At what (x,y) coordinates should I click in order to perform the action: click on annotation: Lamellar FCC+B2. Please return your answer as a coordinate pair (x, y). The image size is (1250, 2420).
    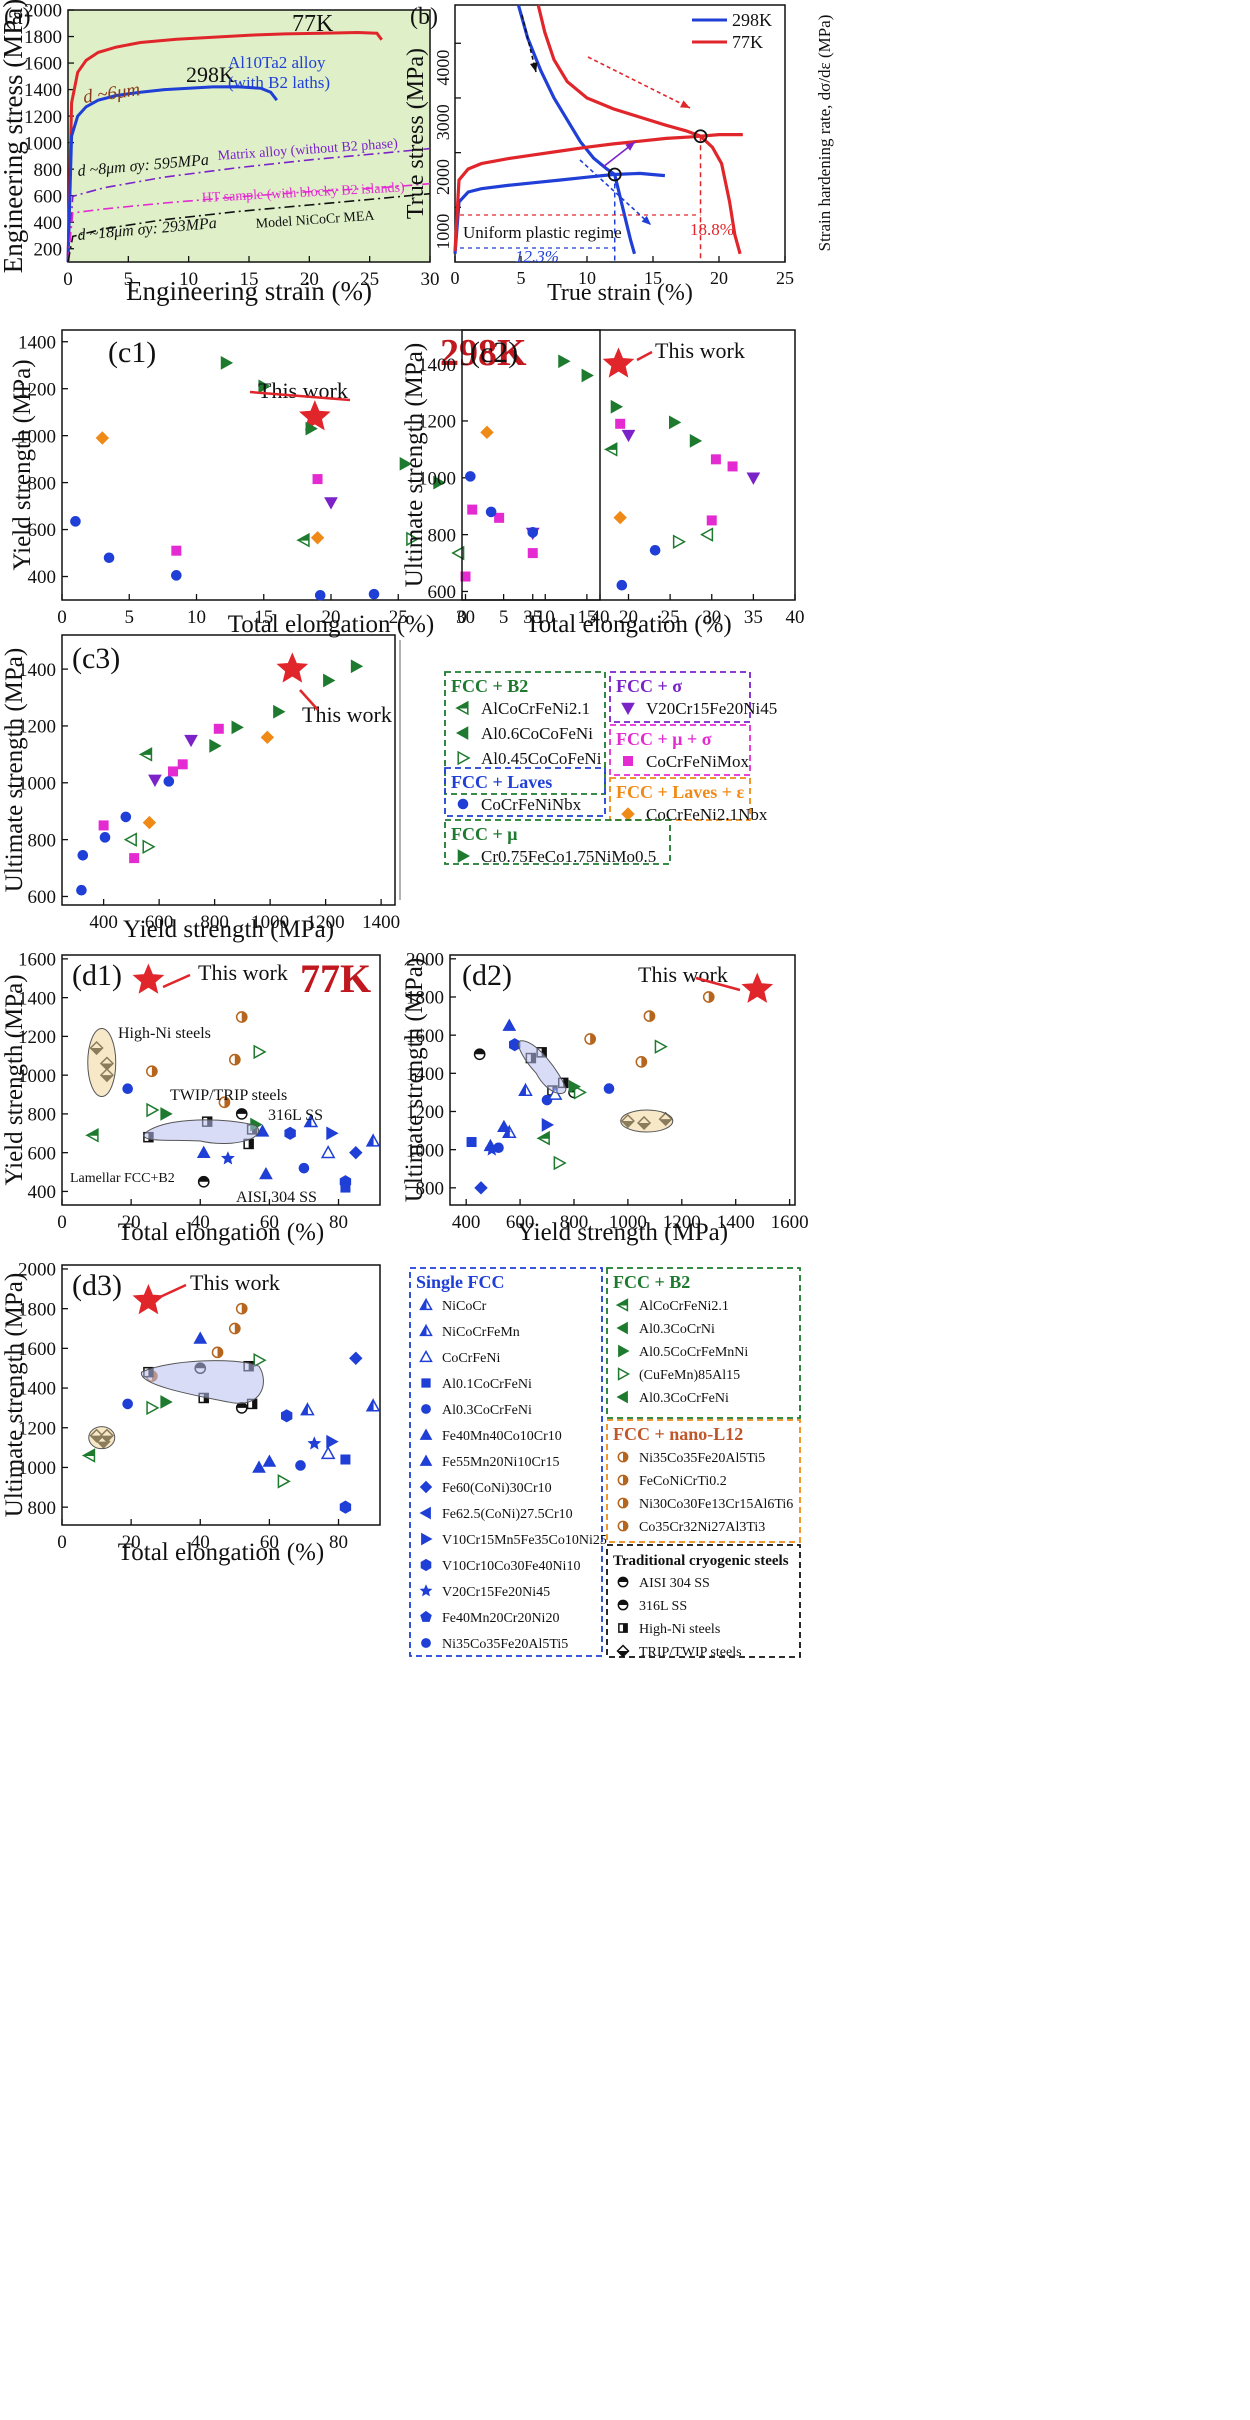
    Looking at the image, I should click on (122, 1178).